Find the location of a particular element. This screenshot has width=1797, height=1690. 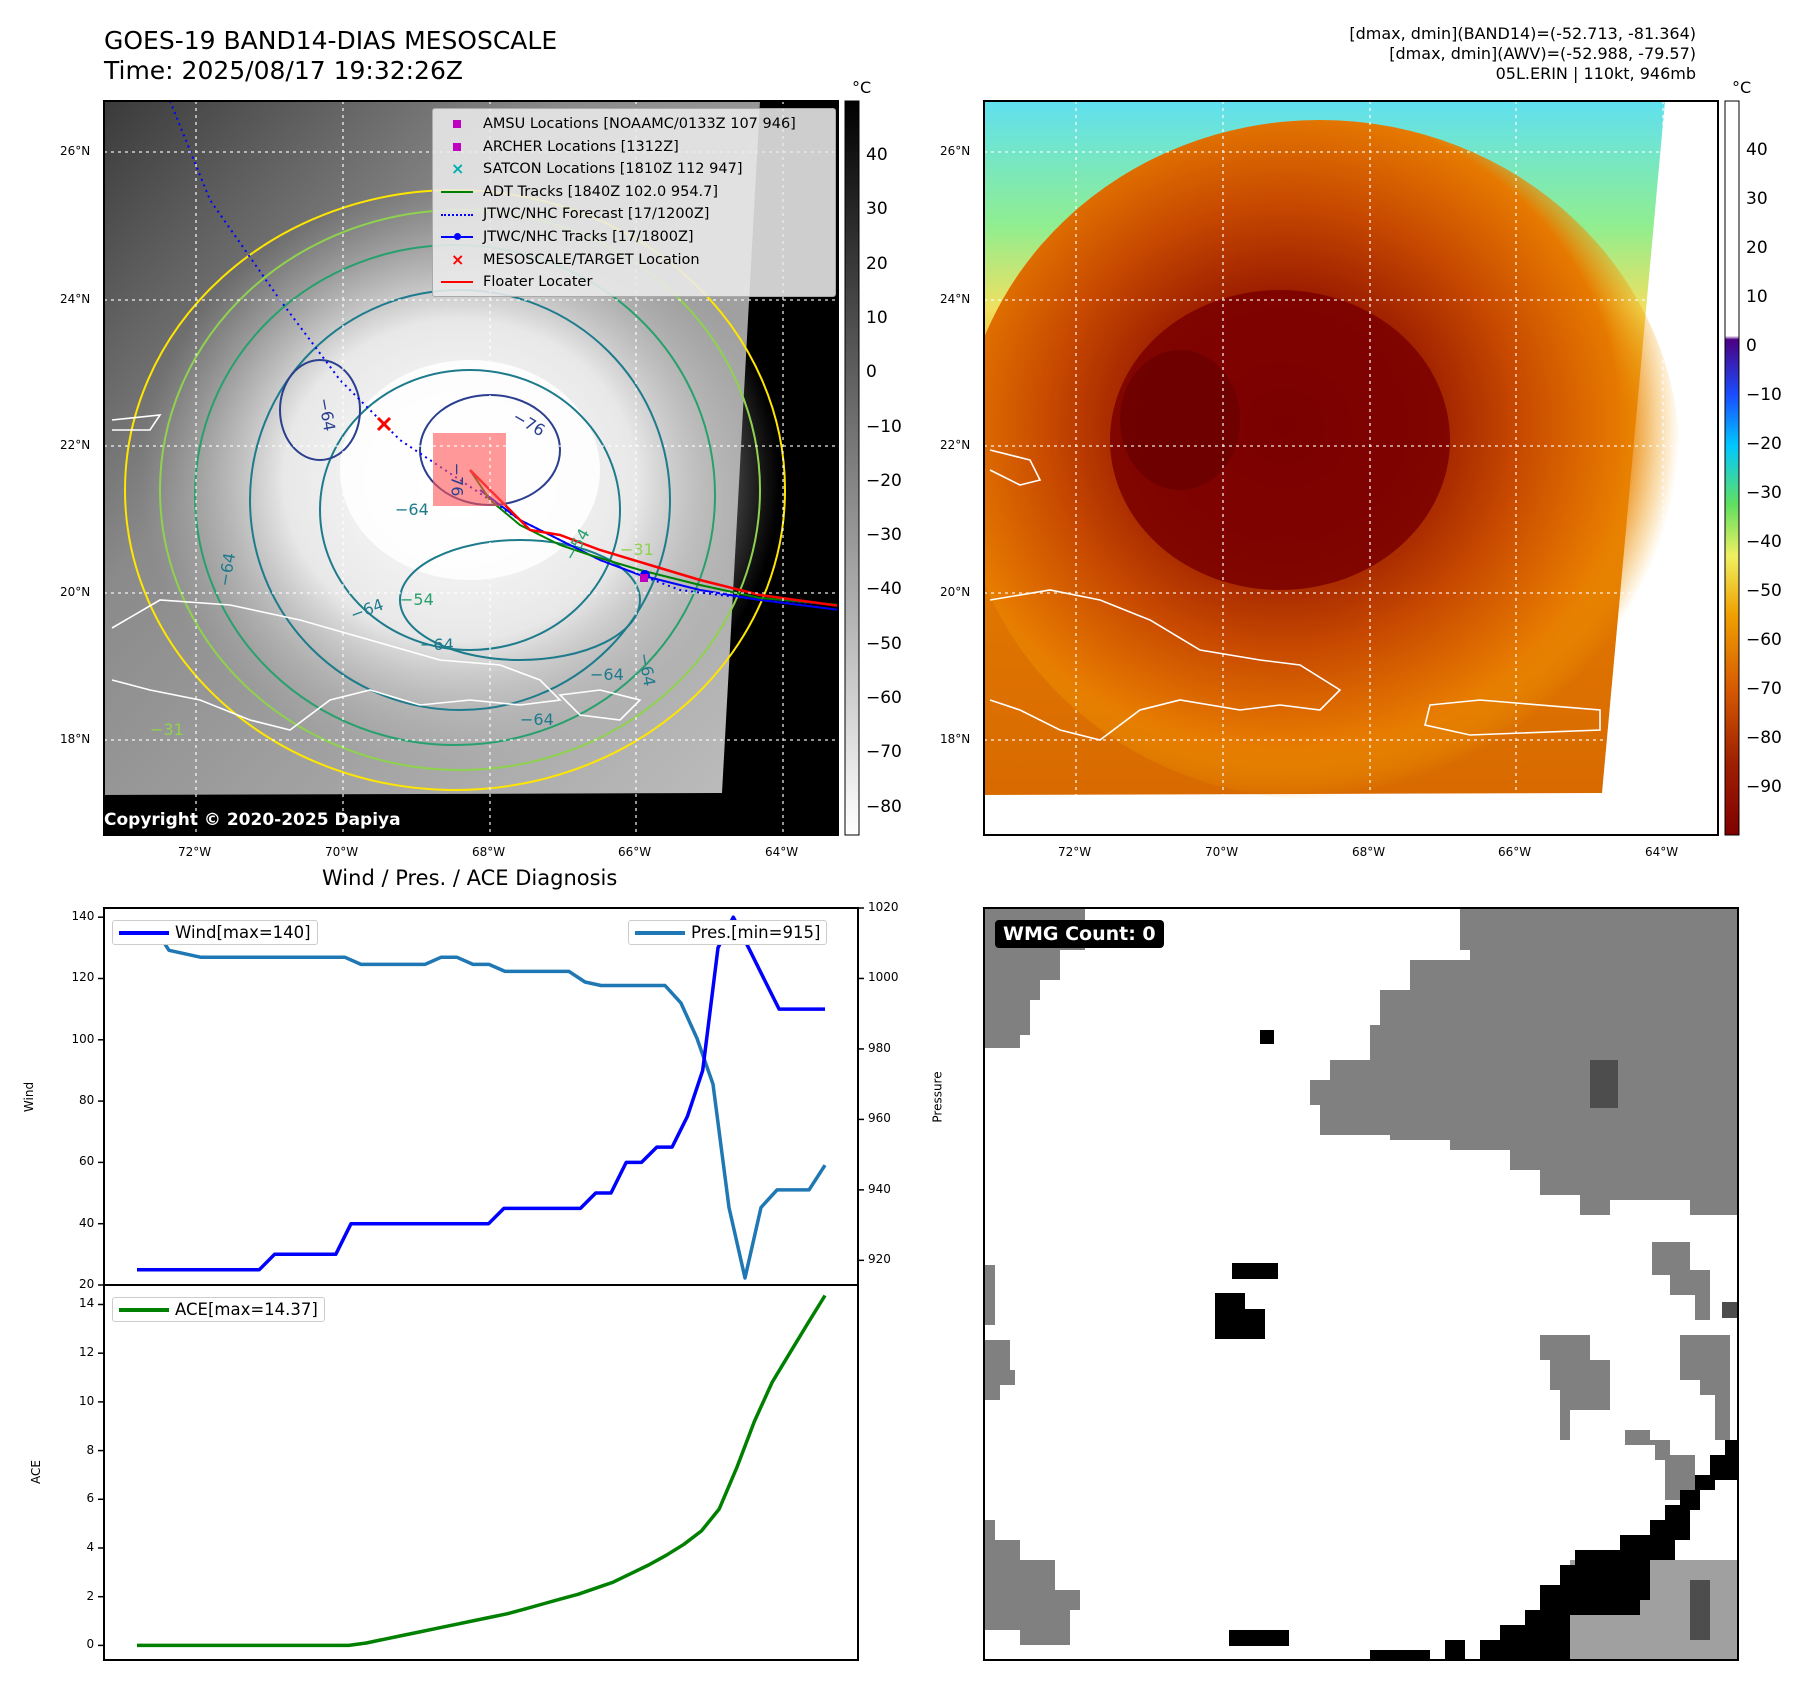

info-storm: 05L.ERIN | 110kt, 946mb is located at coordinates (1595, 73).